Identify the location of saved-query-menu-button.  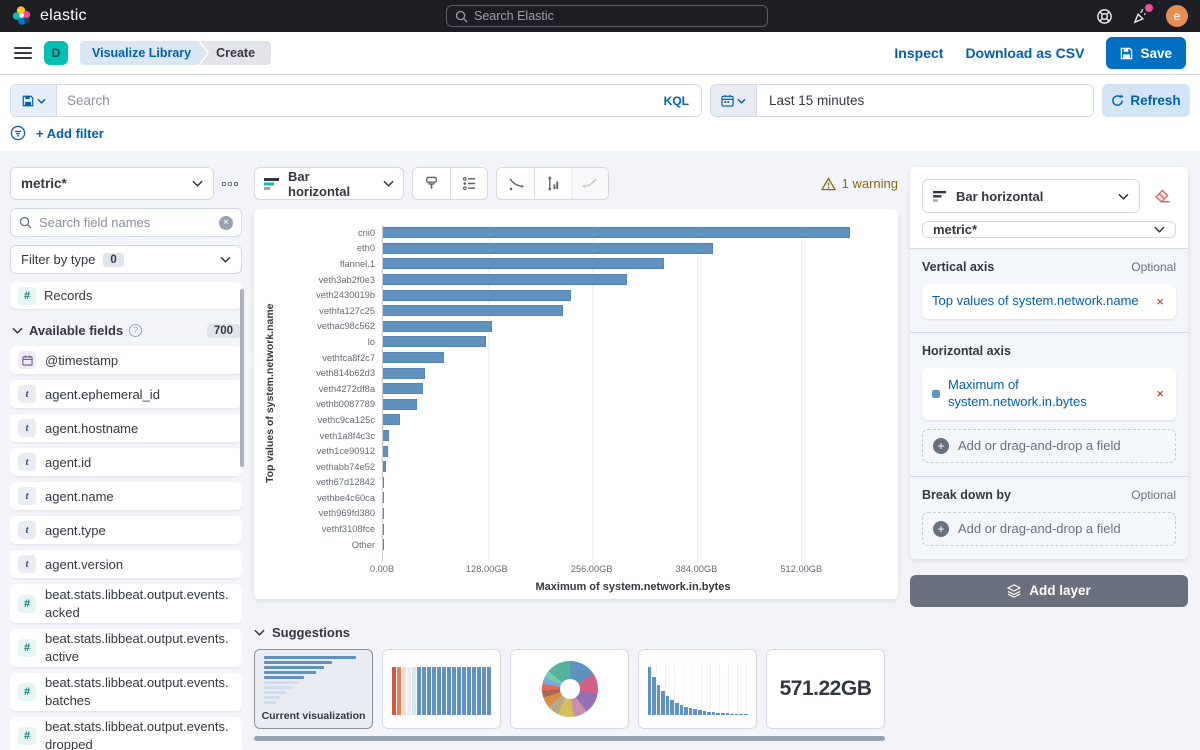
(34, 100).